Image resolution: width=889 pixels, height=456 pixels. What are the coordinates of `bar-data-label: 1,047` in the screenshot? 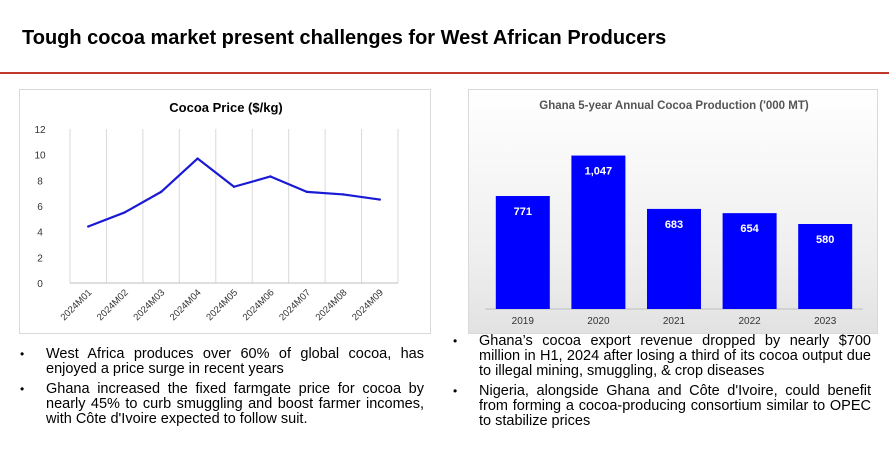 It's located at (599, 172).